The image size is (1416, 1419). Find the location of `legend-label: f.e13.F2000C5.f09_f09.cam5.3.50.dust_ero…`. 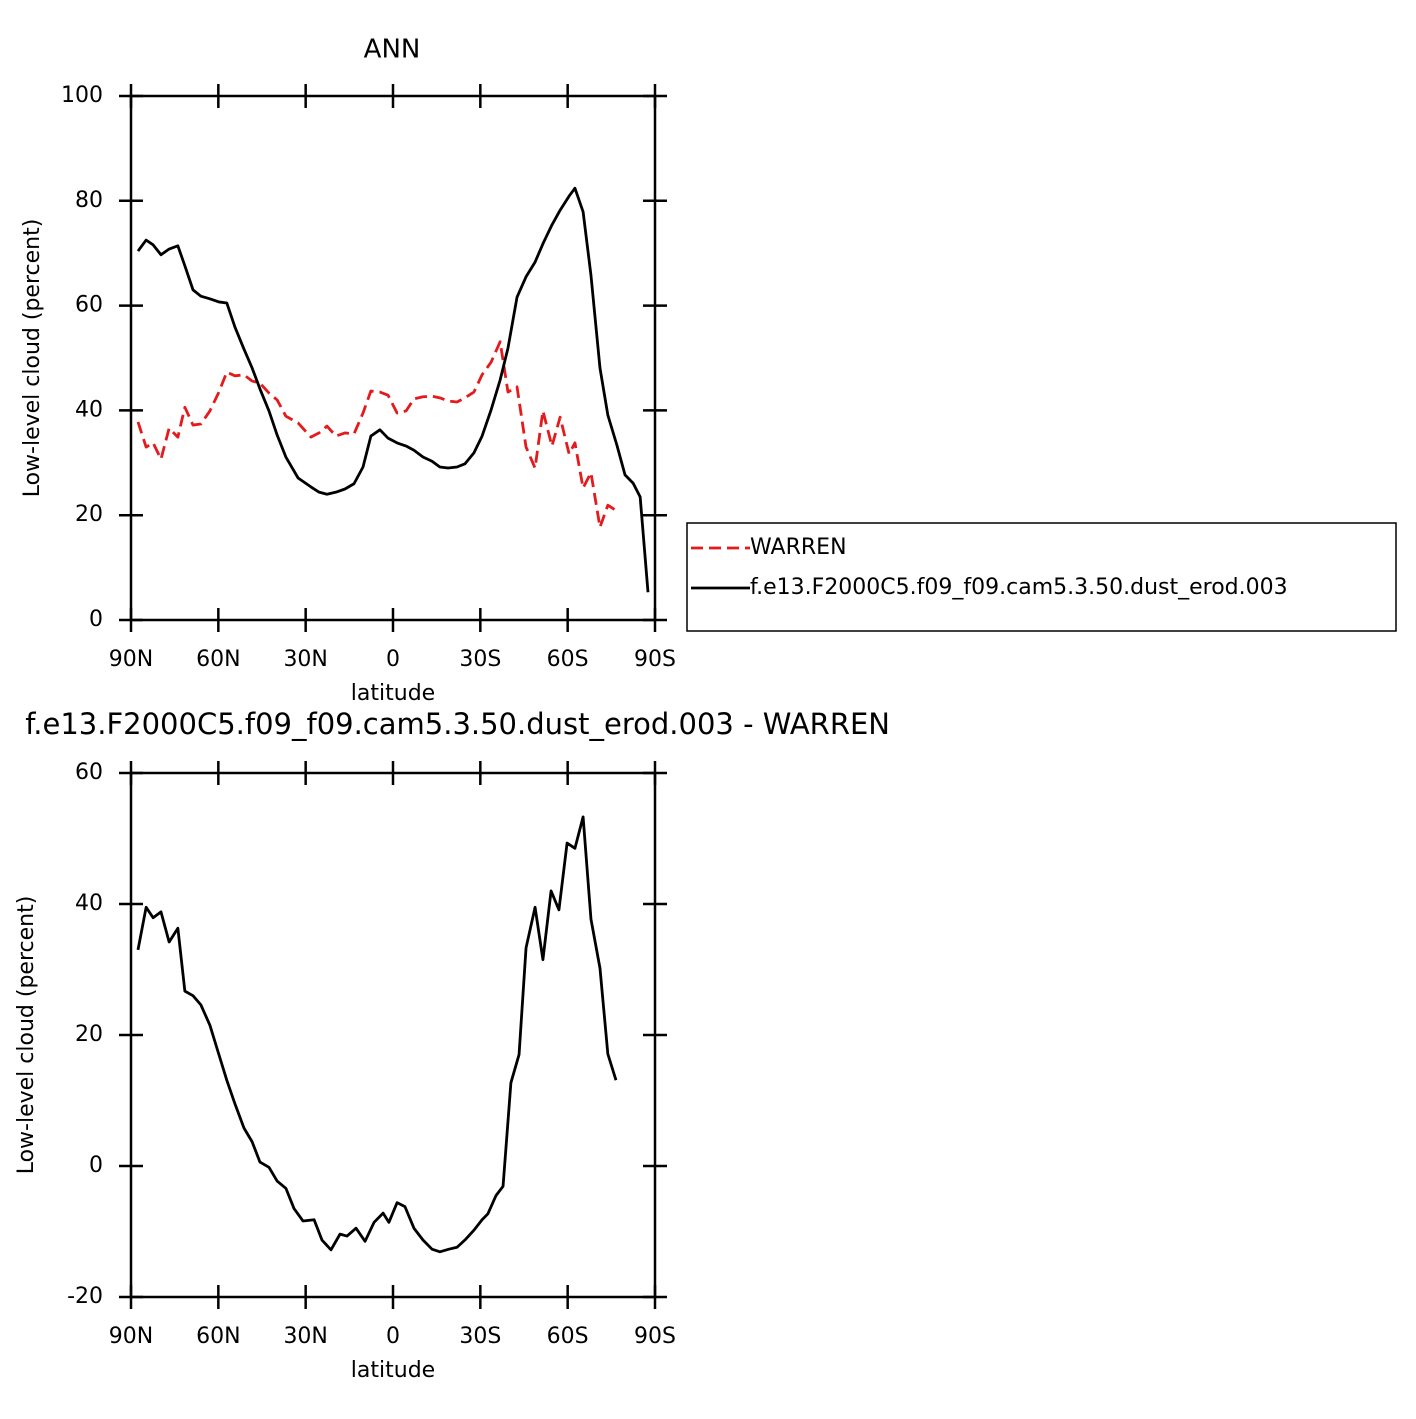

legend-label: f.e13.F2000C5.f09_f09.cam5.3.50.dust_ero… is located at coordinates (1019, 587).